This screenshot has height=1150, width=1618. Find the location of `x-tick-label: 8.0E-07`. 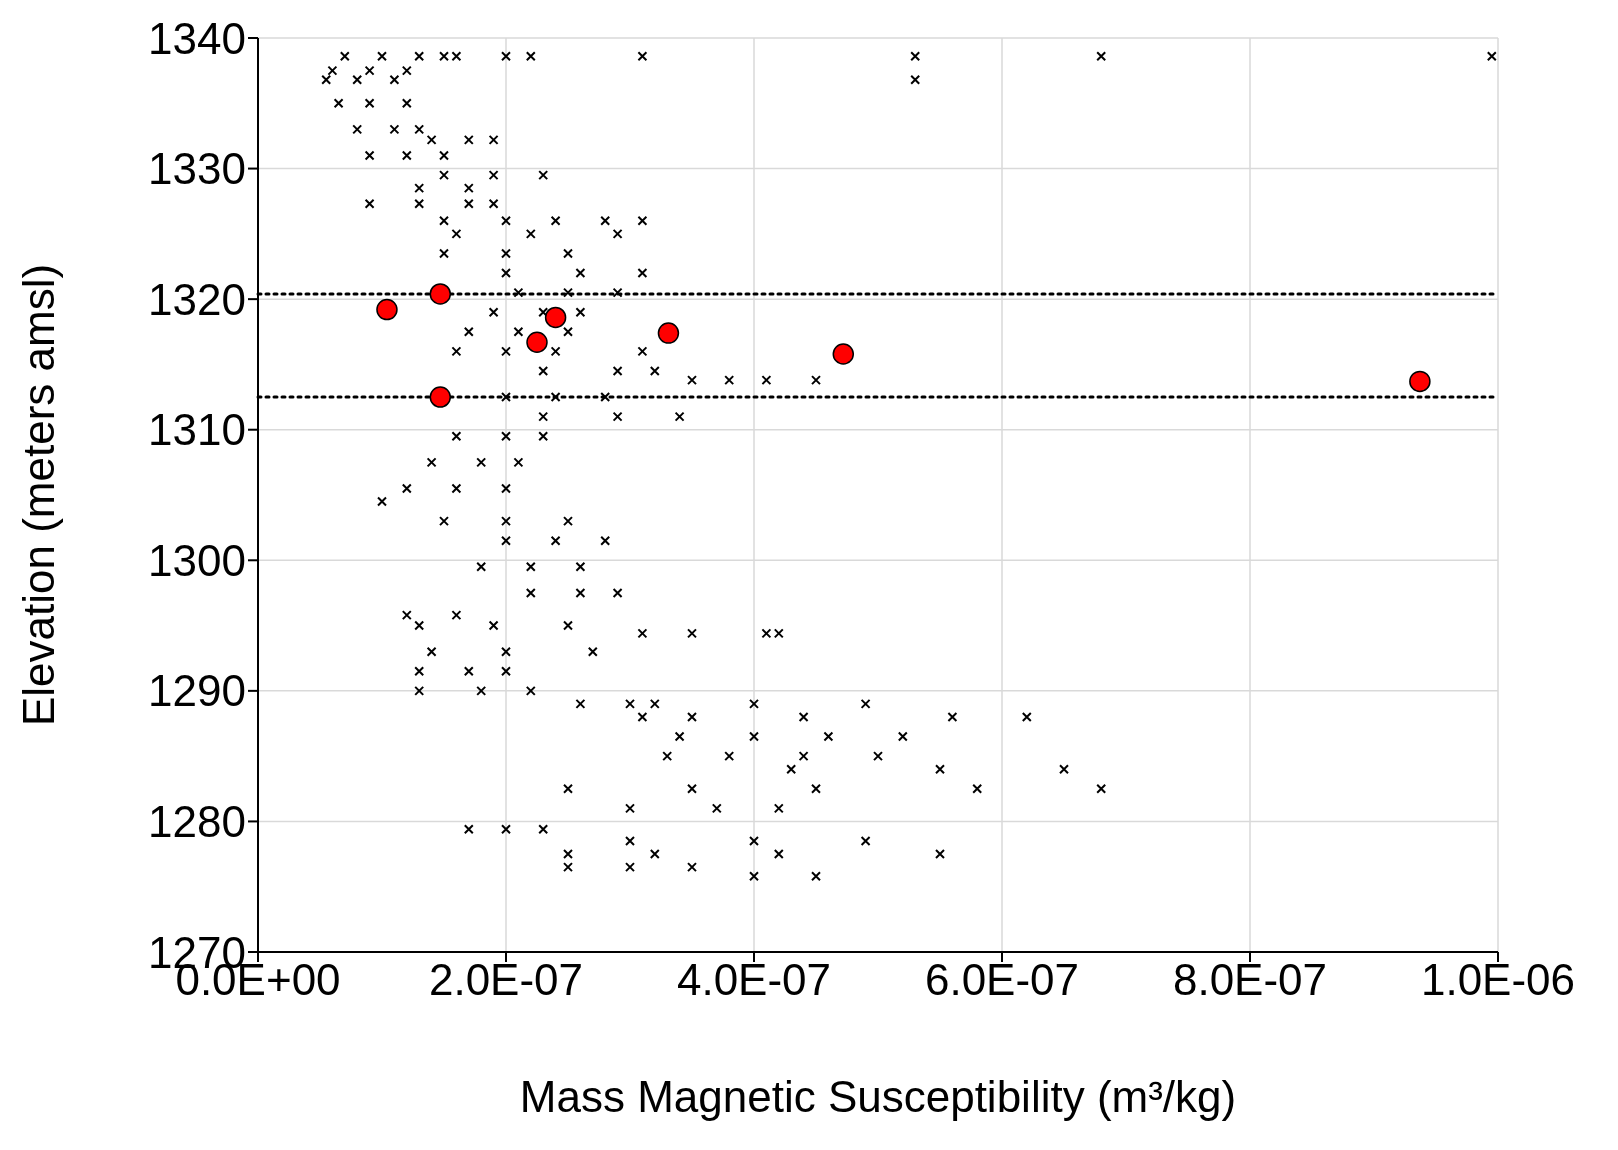

x-tick-label: 8.0E-07 is located at coordinates (1250, 980).